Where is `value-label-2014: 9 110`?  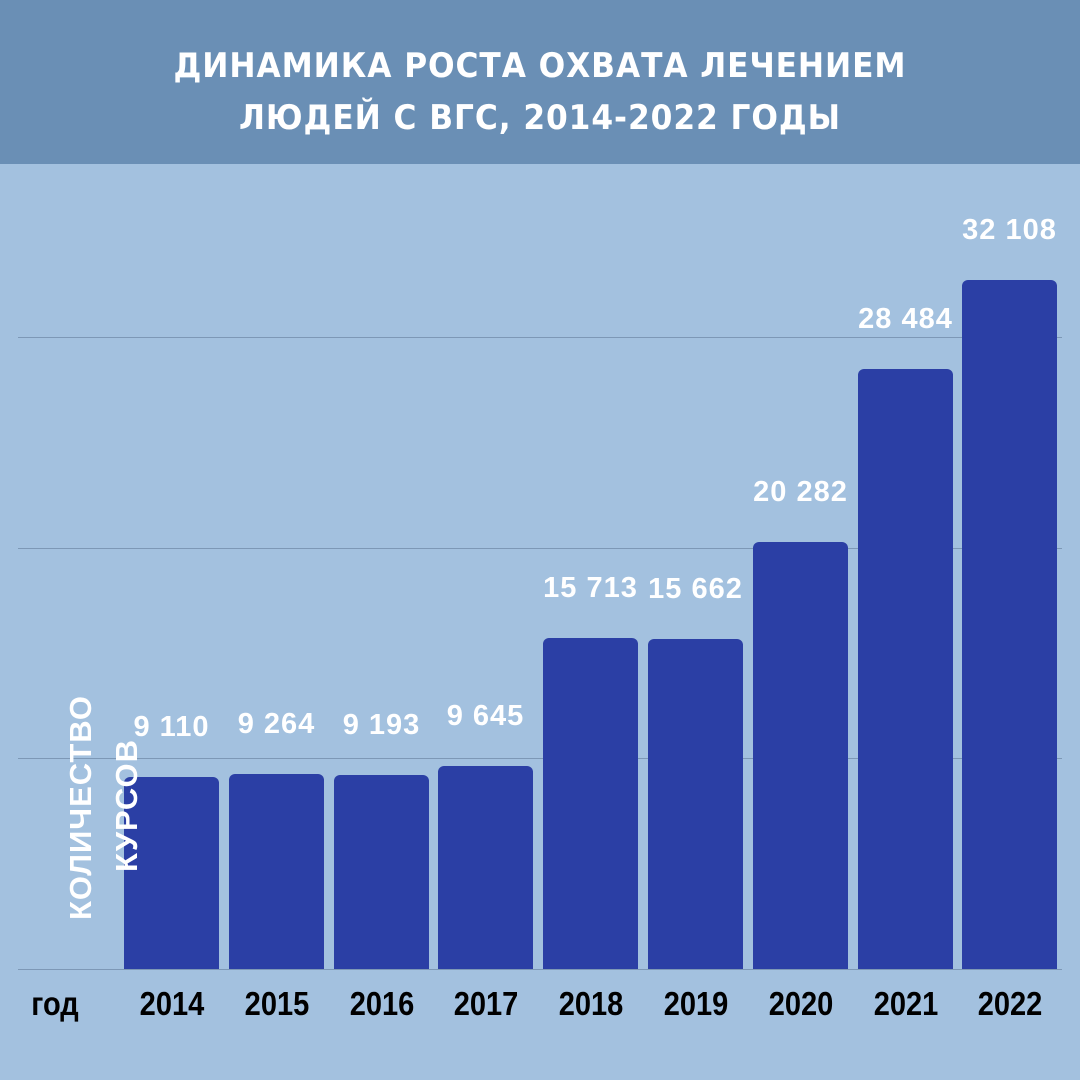 value-label-2014: 9 110 is located at coordinates (171, 727).